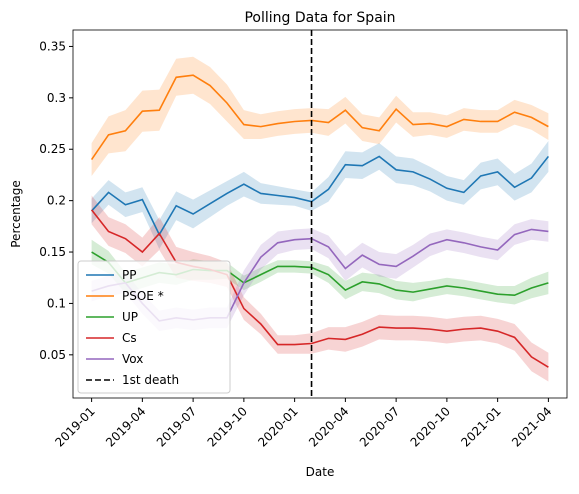 This screenshot has height=494, width=579. I want to click on y-tick-label: 0.15, so click(52, 252).